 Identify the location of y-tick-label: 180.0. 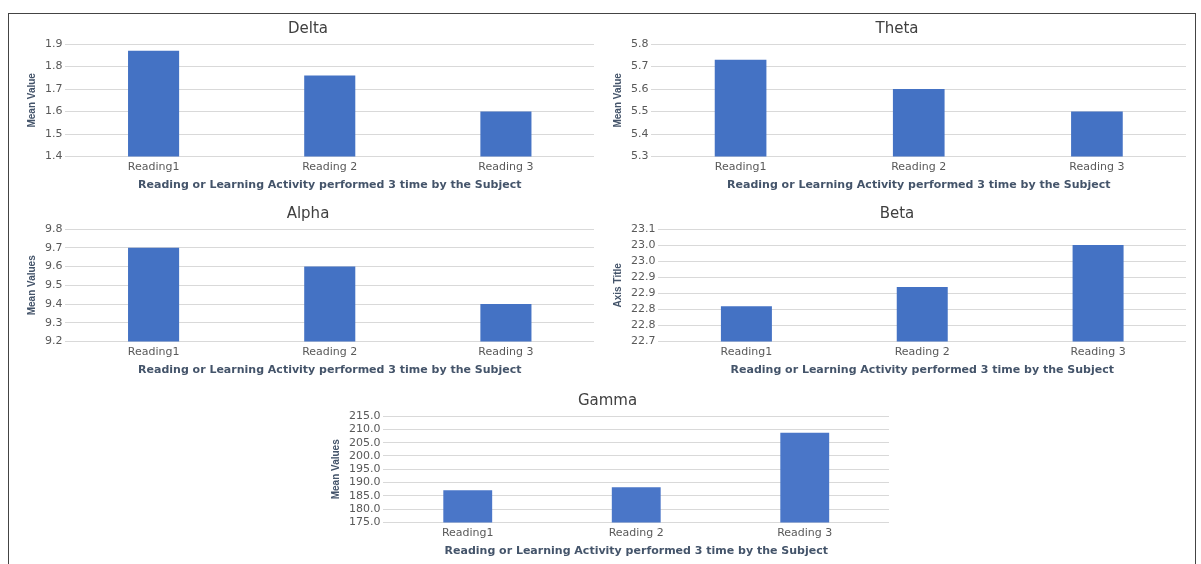
(364, 509).